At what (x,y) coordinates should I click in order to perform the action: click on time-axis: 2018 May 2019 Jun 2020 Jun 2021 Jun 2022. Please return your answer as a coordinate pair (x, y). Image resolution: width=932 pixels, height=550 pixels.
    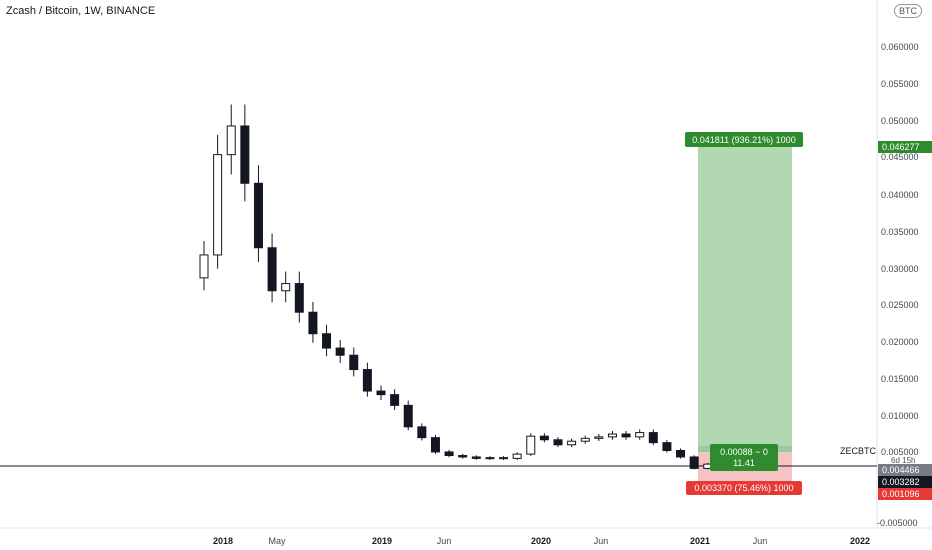
    Looking at the image, I should click on (541, 541).